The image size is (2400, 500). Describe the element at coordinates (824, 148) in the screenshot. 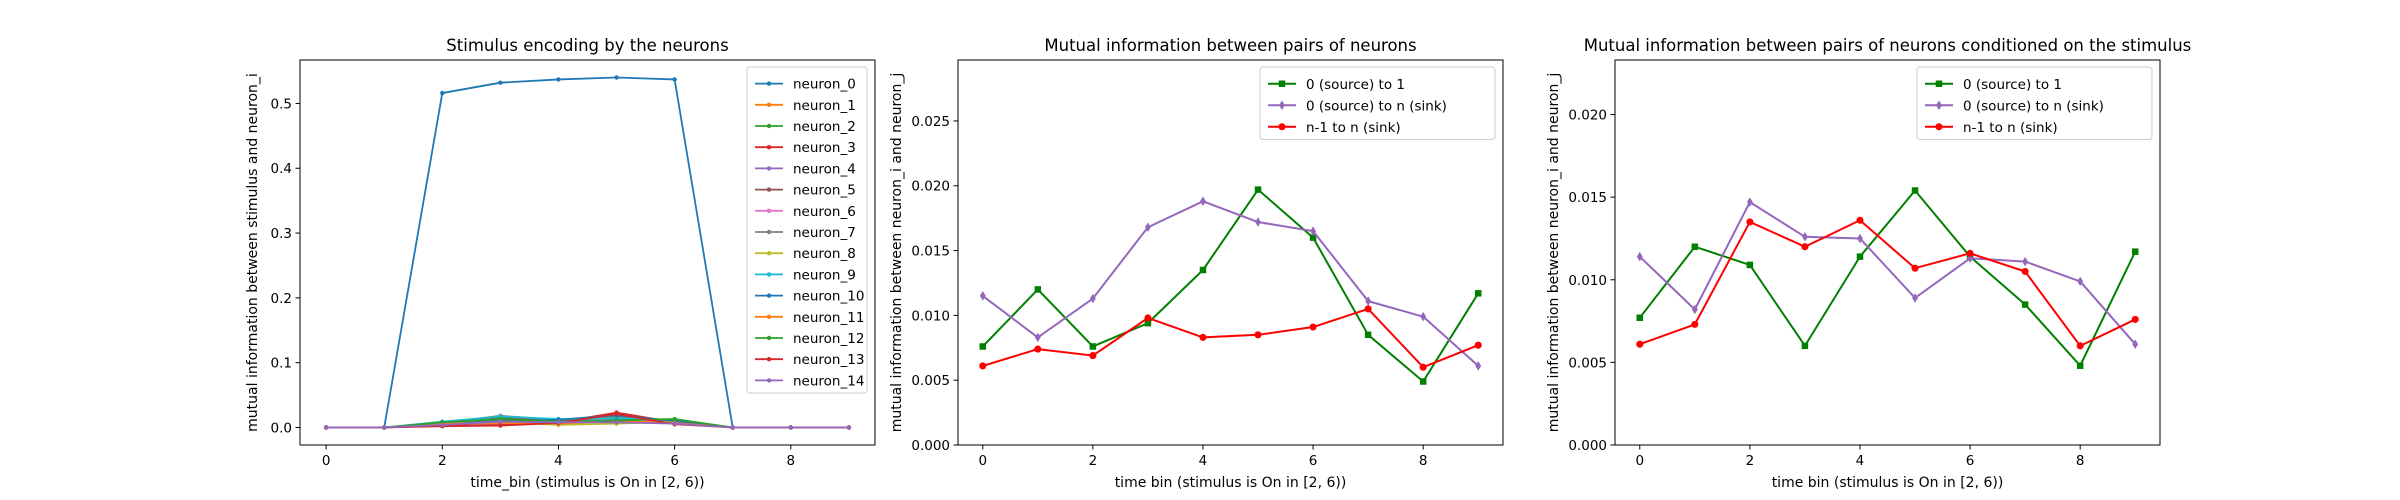

I see `legend-label: neuron_3` at that location.